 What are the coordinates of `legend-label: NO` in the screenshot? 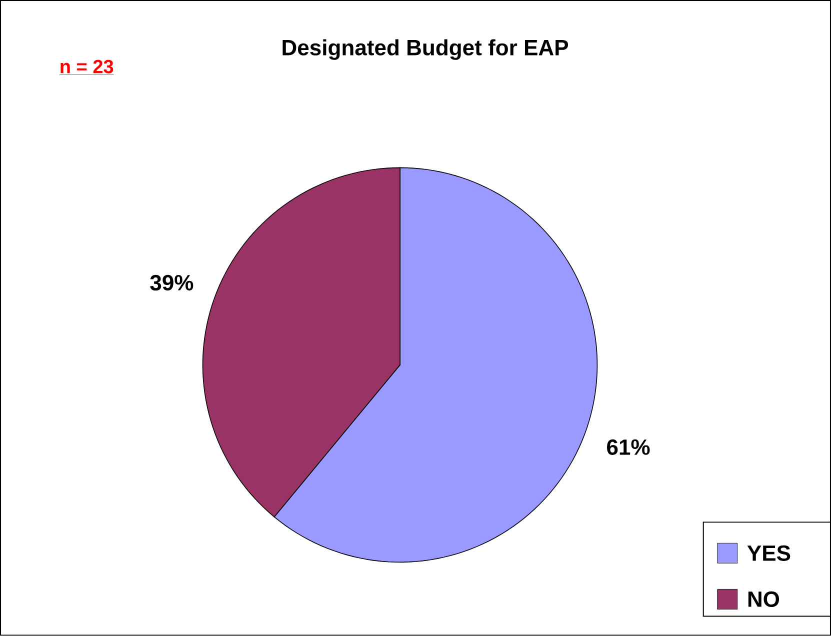 It's located at (764, 600).